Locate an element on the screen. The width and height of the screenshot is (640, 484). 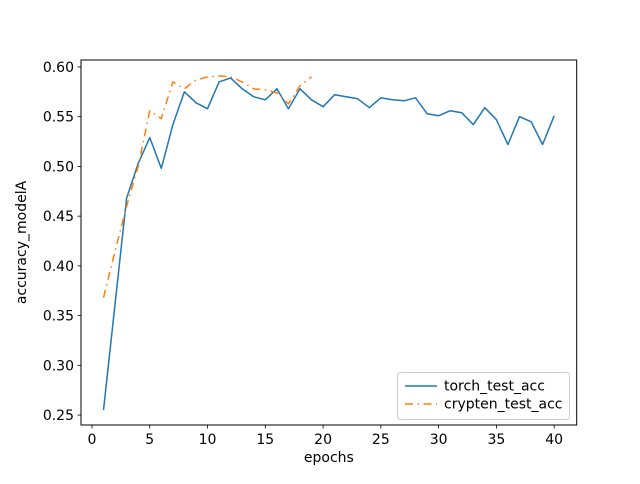
x-tick-label: 15 is located at coordinates (265, 440).